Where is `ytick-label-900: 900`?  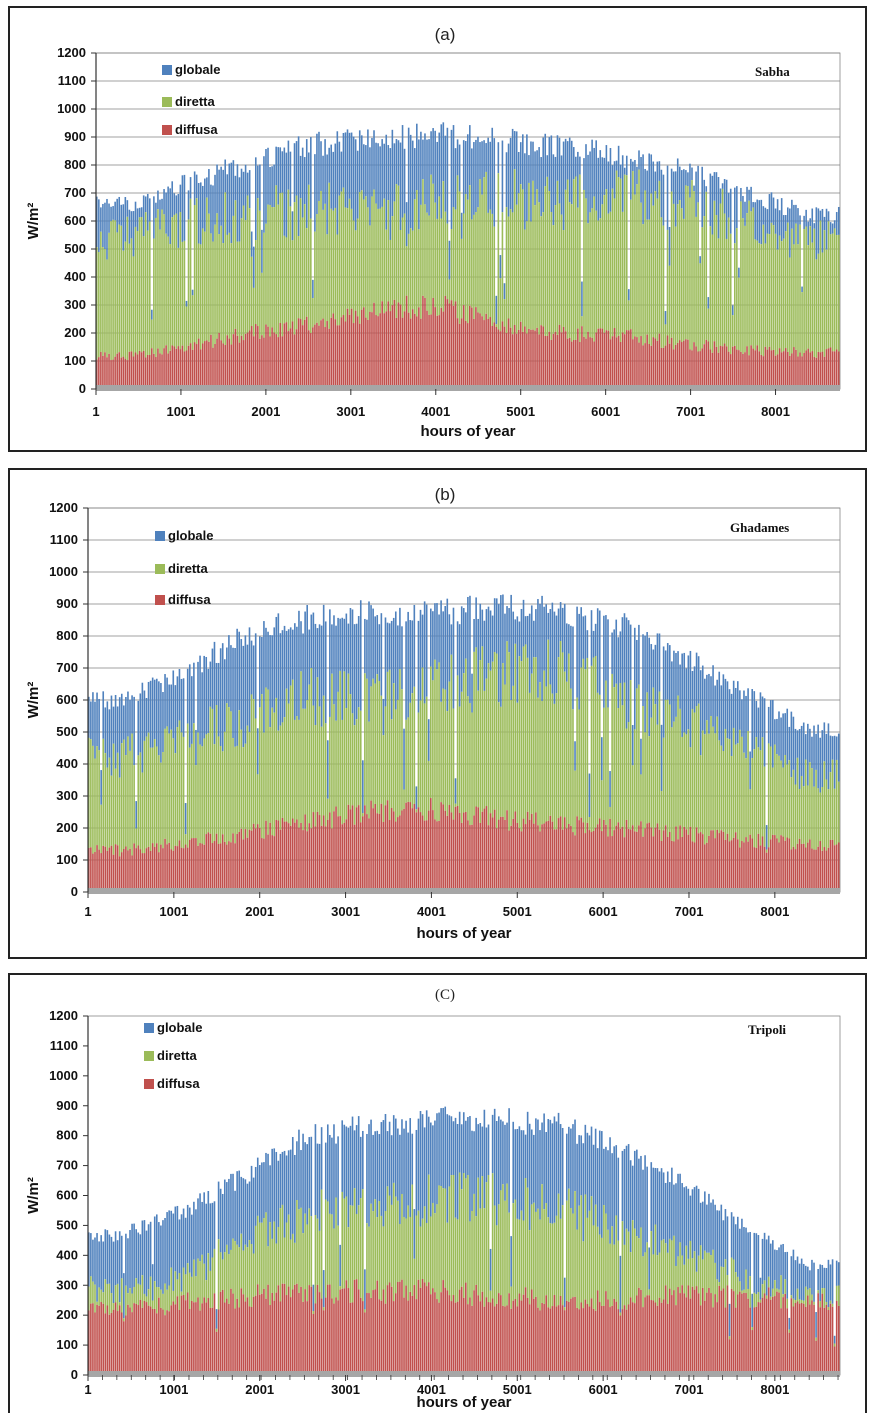
ytick-label-900: 900 is located at coordinates (67, 603).